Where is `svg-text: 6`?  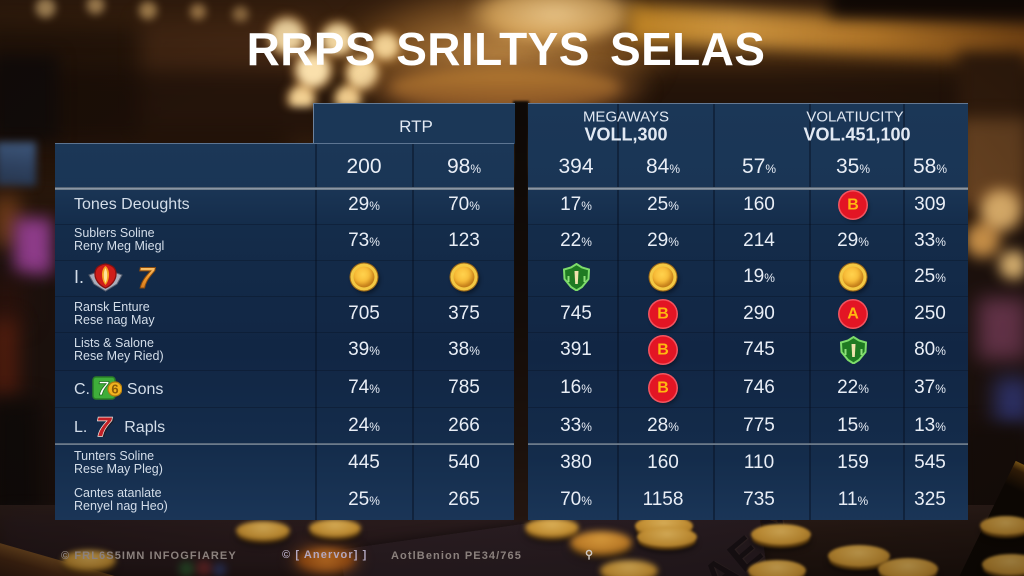 svg-text: 6 is located at coordinates (115, 388).